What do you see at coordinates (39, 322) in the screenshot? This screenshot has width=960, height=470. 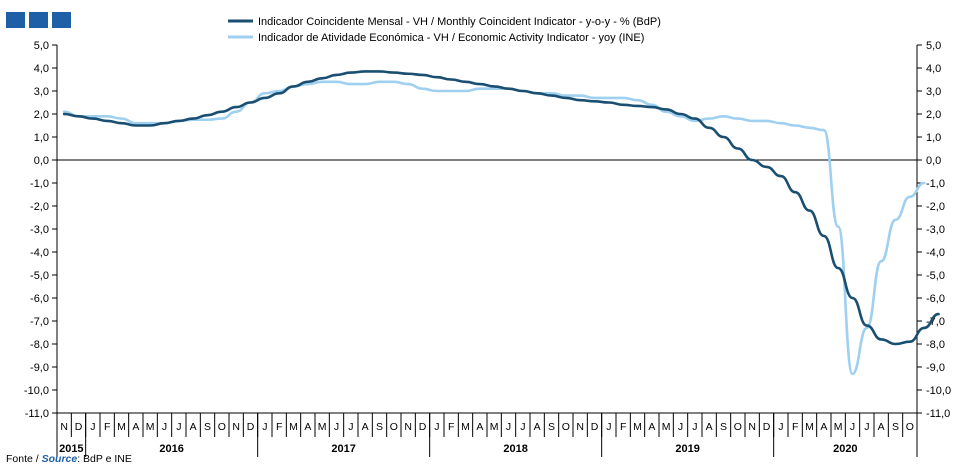 I see `y-tick-label-left: -7,0` at bounding box center [39, 322].